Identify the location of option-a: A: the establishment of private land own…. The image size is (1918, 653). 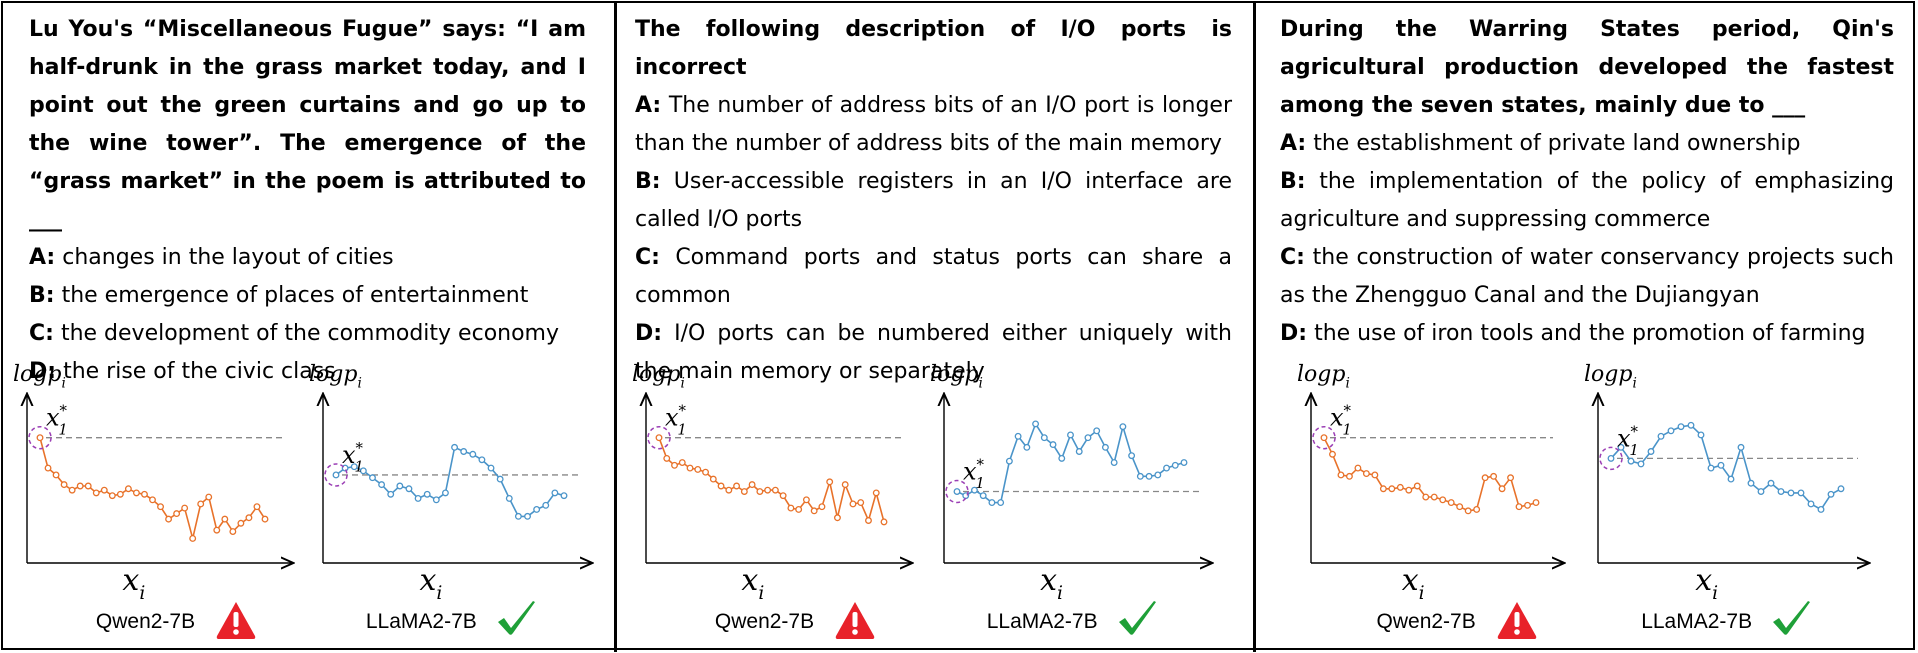
(1540, 143).